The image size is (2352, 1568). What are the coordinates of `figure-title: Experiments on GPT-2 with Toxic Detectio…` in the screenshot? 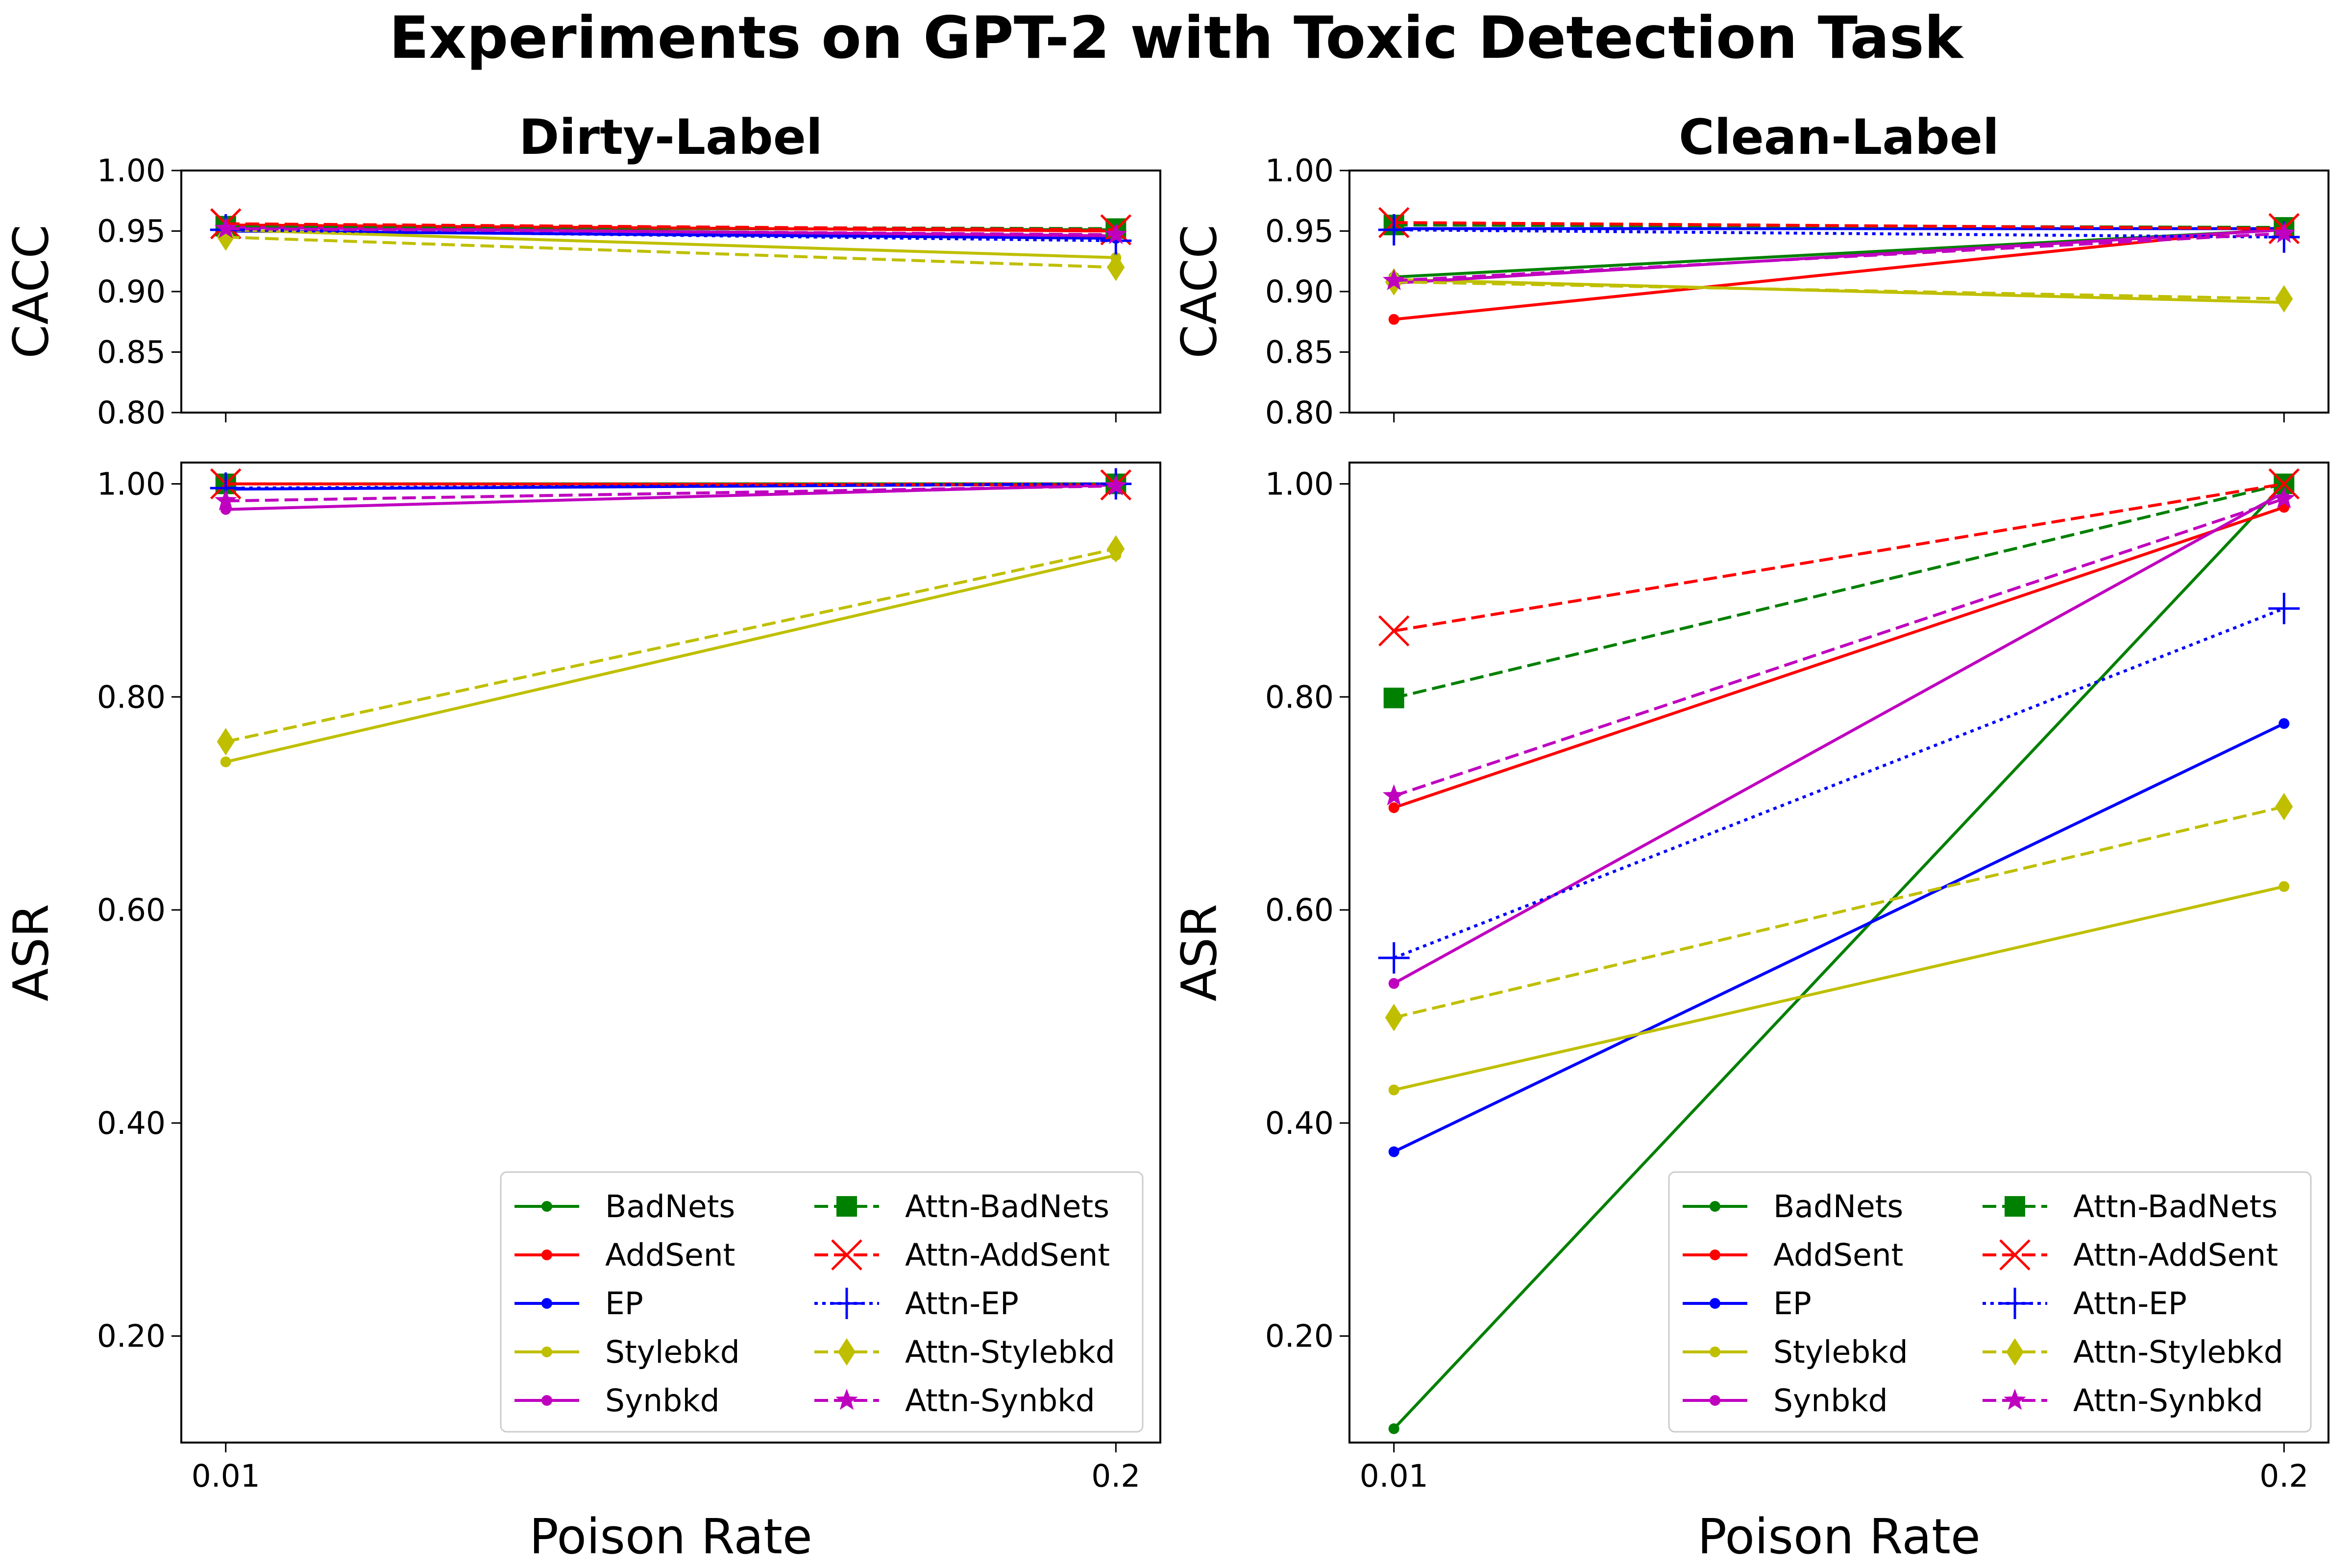 It's located at (1176, 38).